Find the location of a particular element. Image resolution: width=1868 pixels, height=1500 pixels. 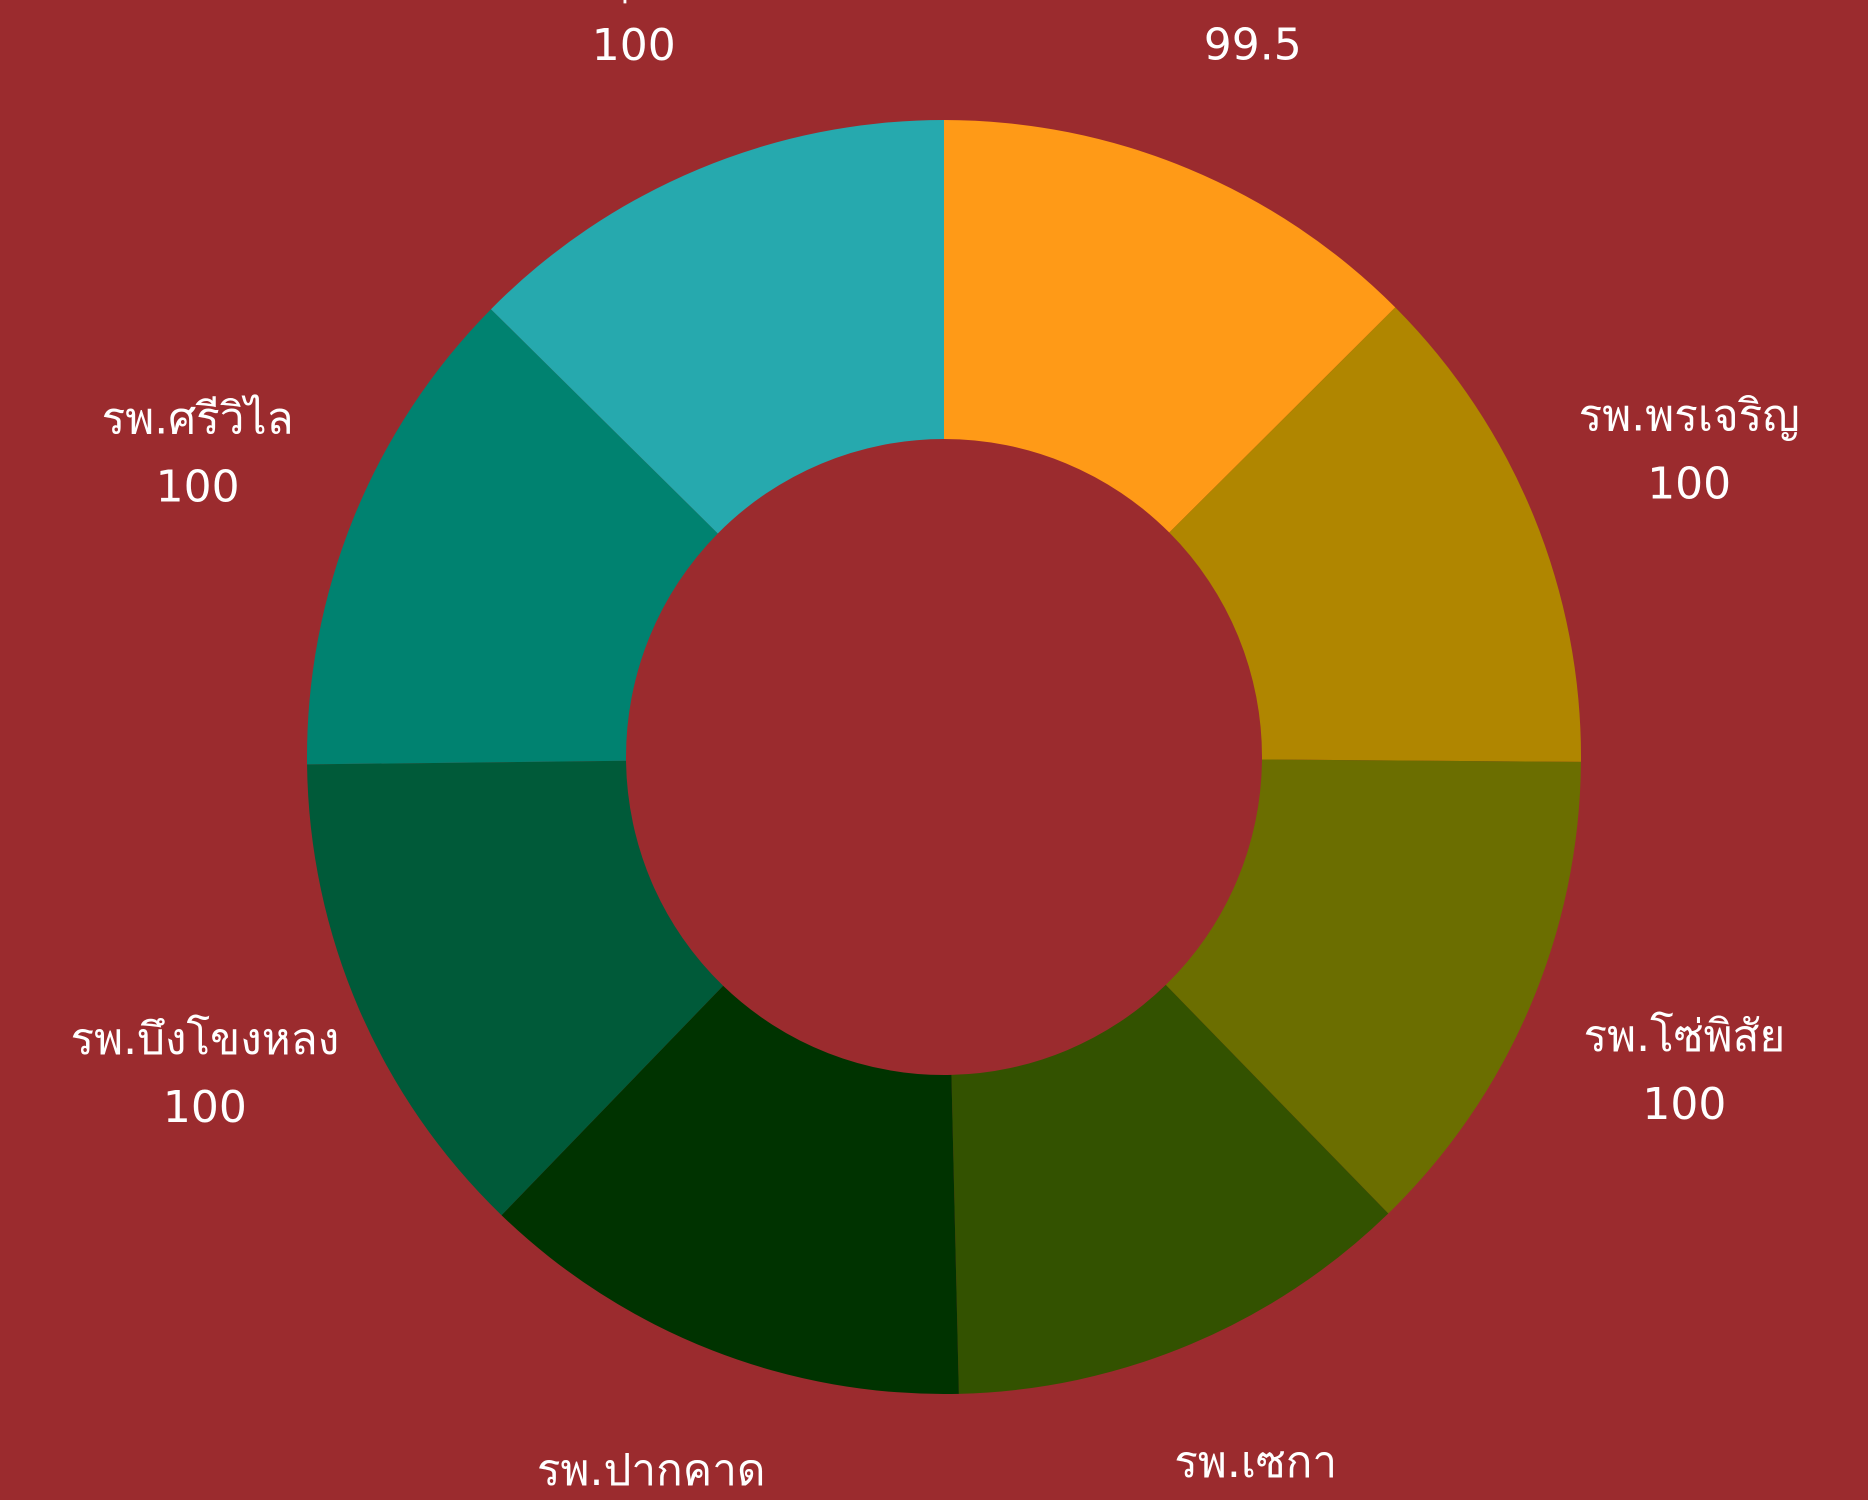

slice-category-label: รพ.พรเจริญ is located at coordinates (1689, 416).